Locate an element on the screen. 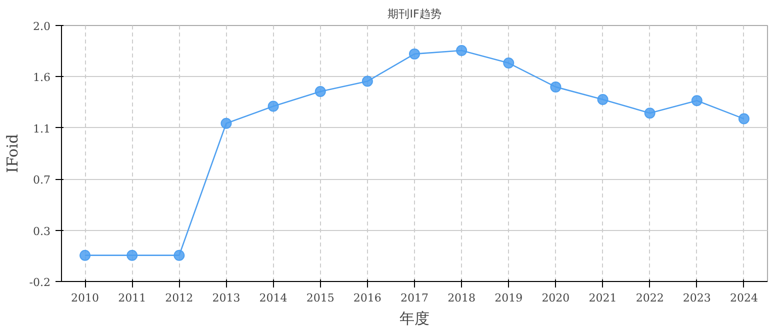  x-tick-label: 2023 is located at coordinates (696, 298).